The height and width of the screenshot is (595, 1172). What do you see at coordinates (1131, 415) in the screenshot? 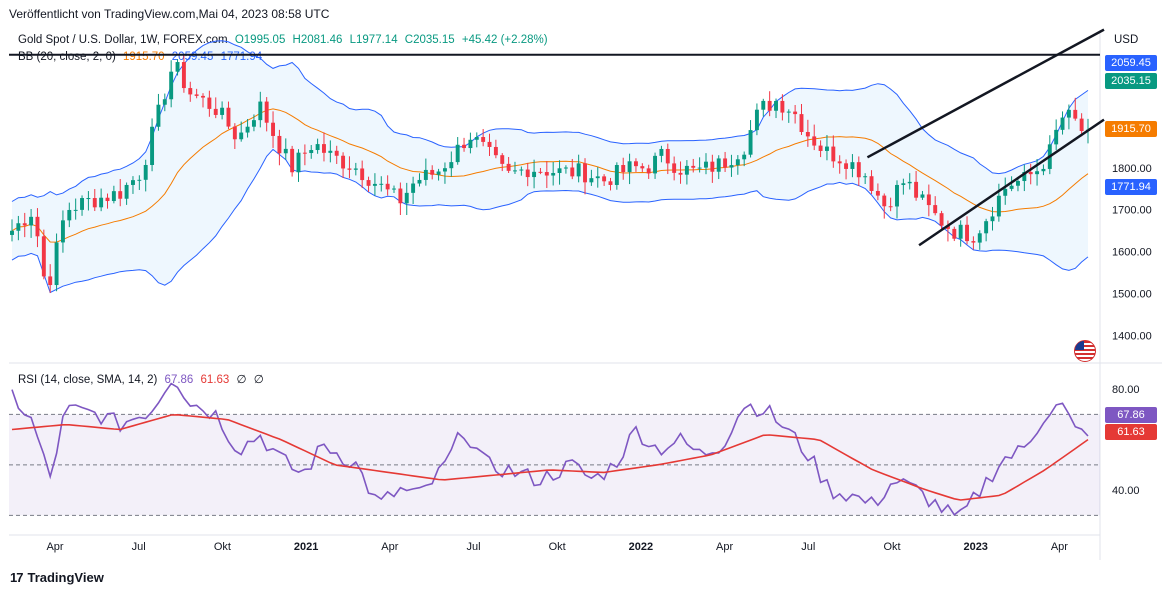
I see `rsi-price-tag: 67.86` at bounding box center [1131, 415].